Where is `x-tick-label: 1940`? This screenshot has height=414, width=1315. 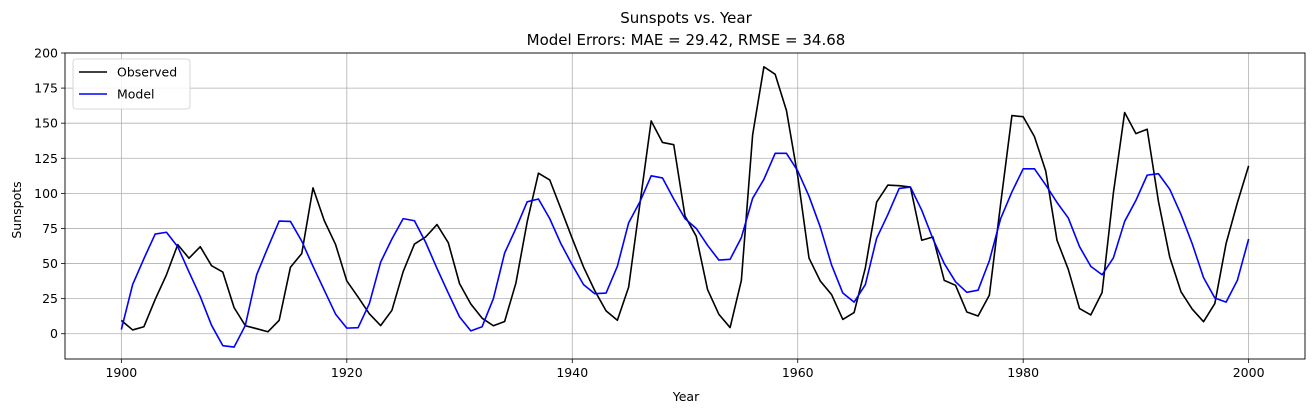
x-tick-label: 1940 is located at coordinates (572, 372).